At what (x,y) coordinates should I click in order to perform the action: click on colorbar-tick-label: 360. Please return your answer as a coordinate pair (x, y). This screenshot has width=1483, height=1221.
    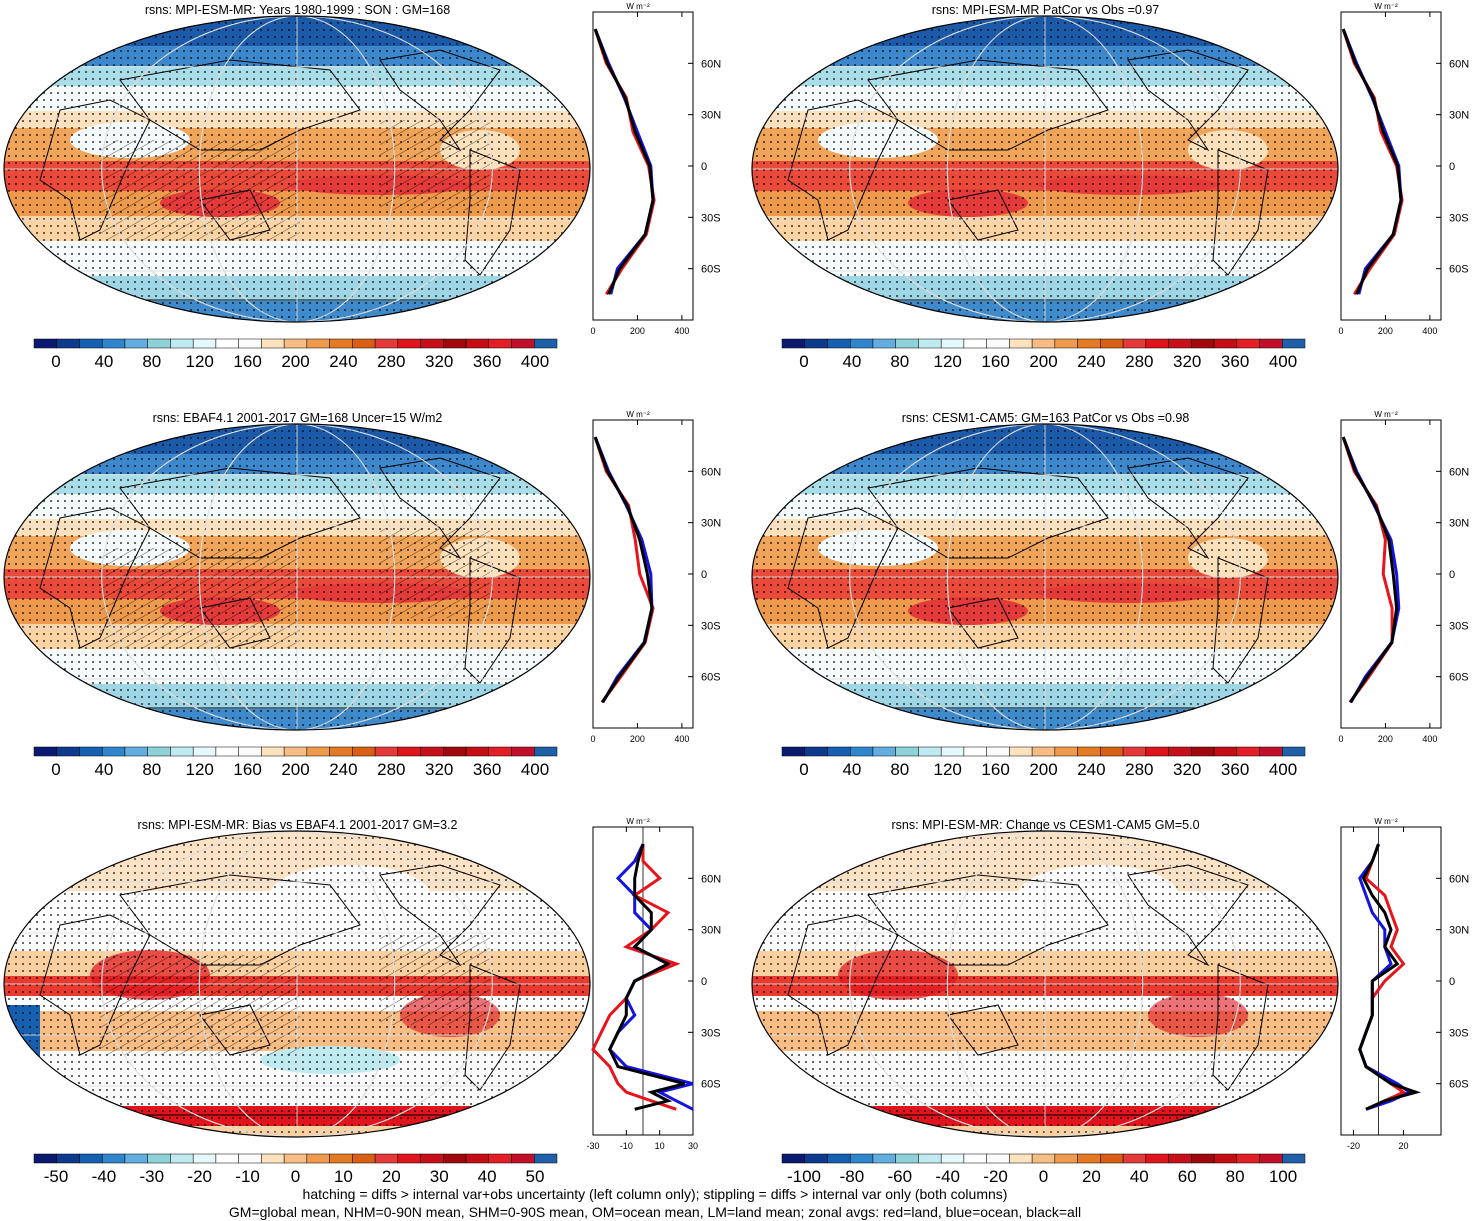
    Looking at the image, I should click on (1235, 769).